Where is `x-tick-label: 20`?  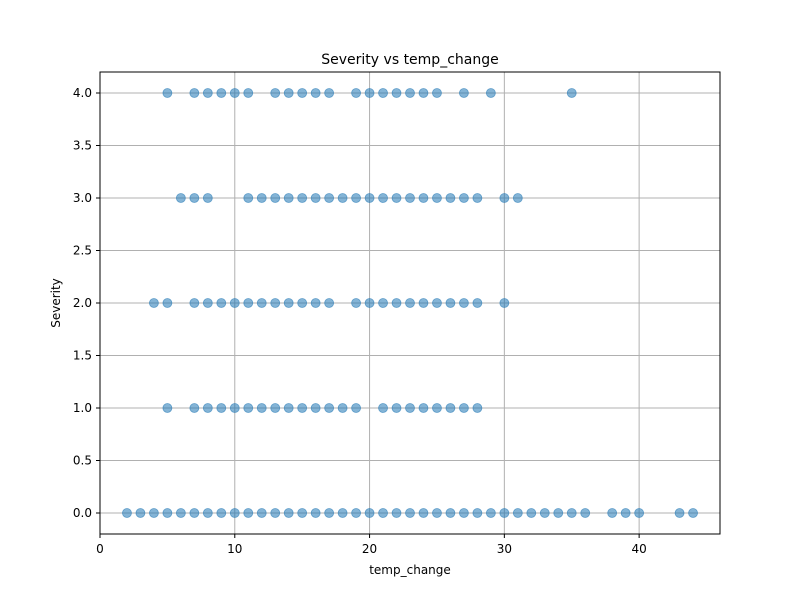
x-tick-label: 20 is located at coordinates (369, 549).